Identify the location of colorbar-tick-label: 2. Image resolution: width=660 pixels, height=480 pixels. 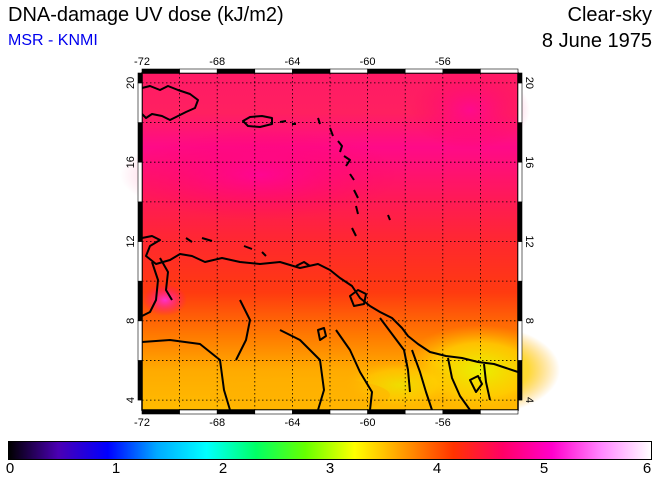
(223, 468).